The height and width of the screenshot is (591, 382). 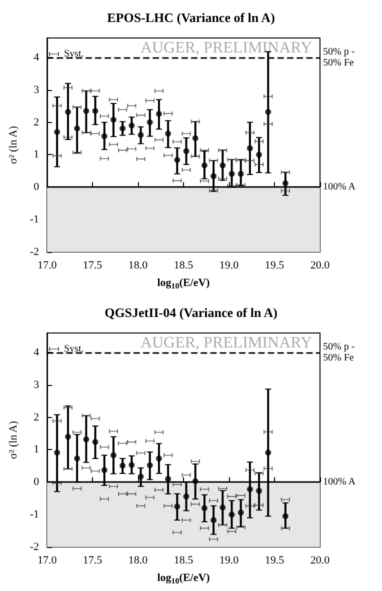 I want to click on chart-title: QGSJetII-04 (Variance of ln A), so click(x=191, y=312).